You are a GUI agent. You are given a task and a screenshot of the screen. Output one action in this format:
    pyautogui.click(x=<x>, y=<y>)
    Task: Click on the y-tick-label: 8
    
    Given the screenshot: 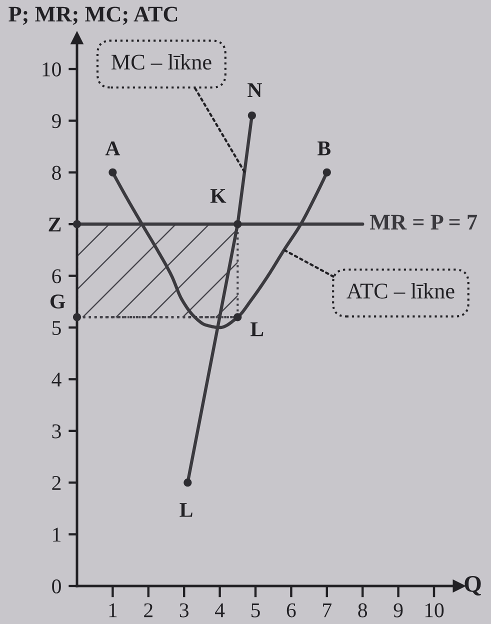 What is the action you would take?
    pyautogui.click(x=56, y=173)
    